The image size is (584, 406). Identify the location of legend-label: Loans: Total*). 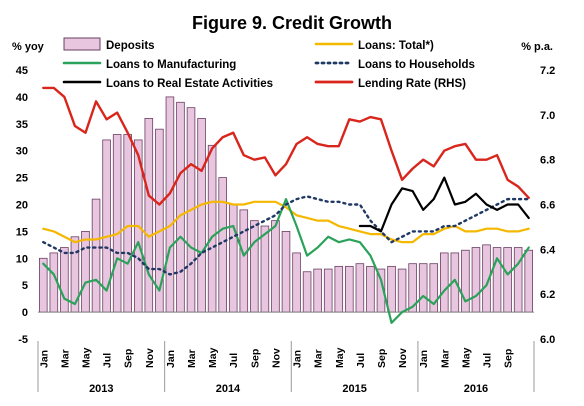
(396, 46).